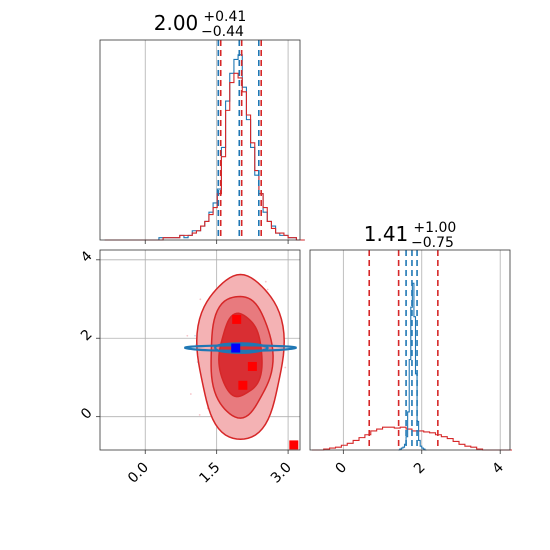 The width and height of the screenshot is (550, 550). Describe the element at coordinates (200, 22) in the screenshot. I see `panel-title-top-left: 2.00 +0.41` at that location.